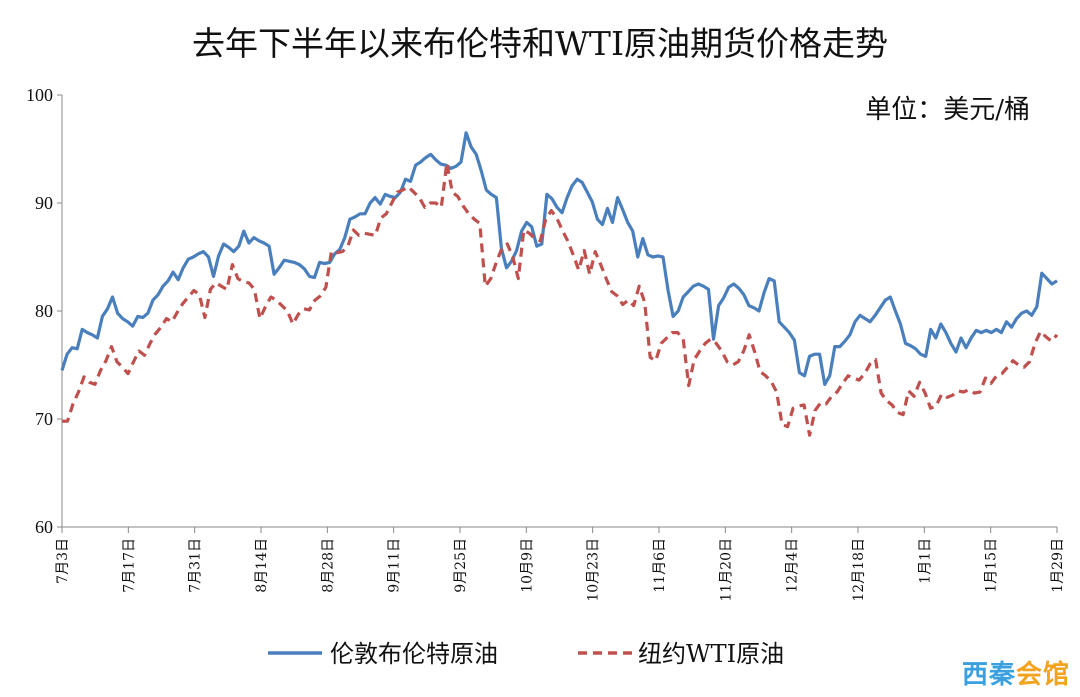 The image size is (1080, 697). I want to click on x-tick-label: 1月1日, so click(925, 561).